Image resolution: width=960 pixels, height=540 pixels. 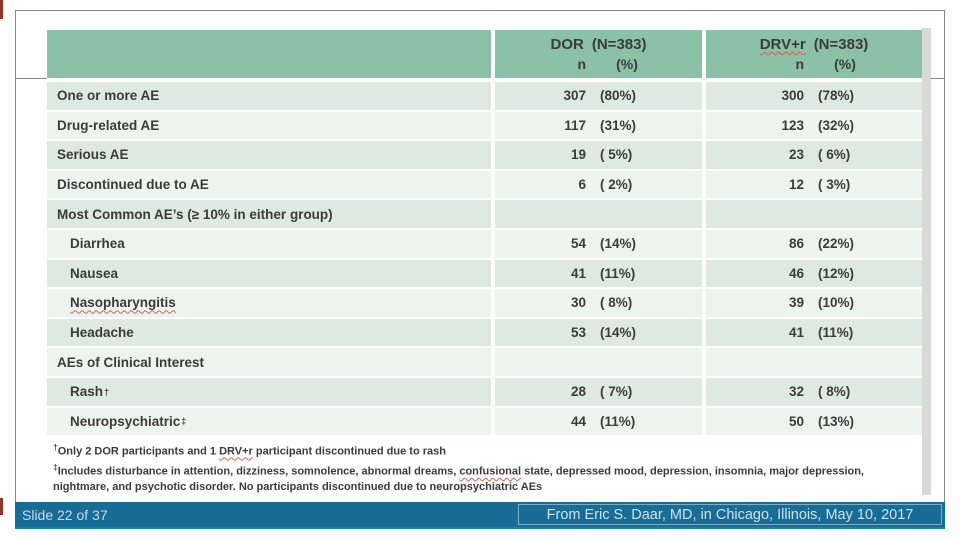 I want to click on dor-cell: 44 (11%), so click(x=596, y=421).